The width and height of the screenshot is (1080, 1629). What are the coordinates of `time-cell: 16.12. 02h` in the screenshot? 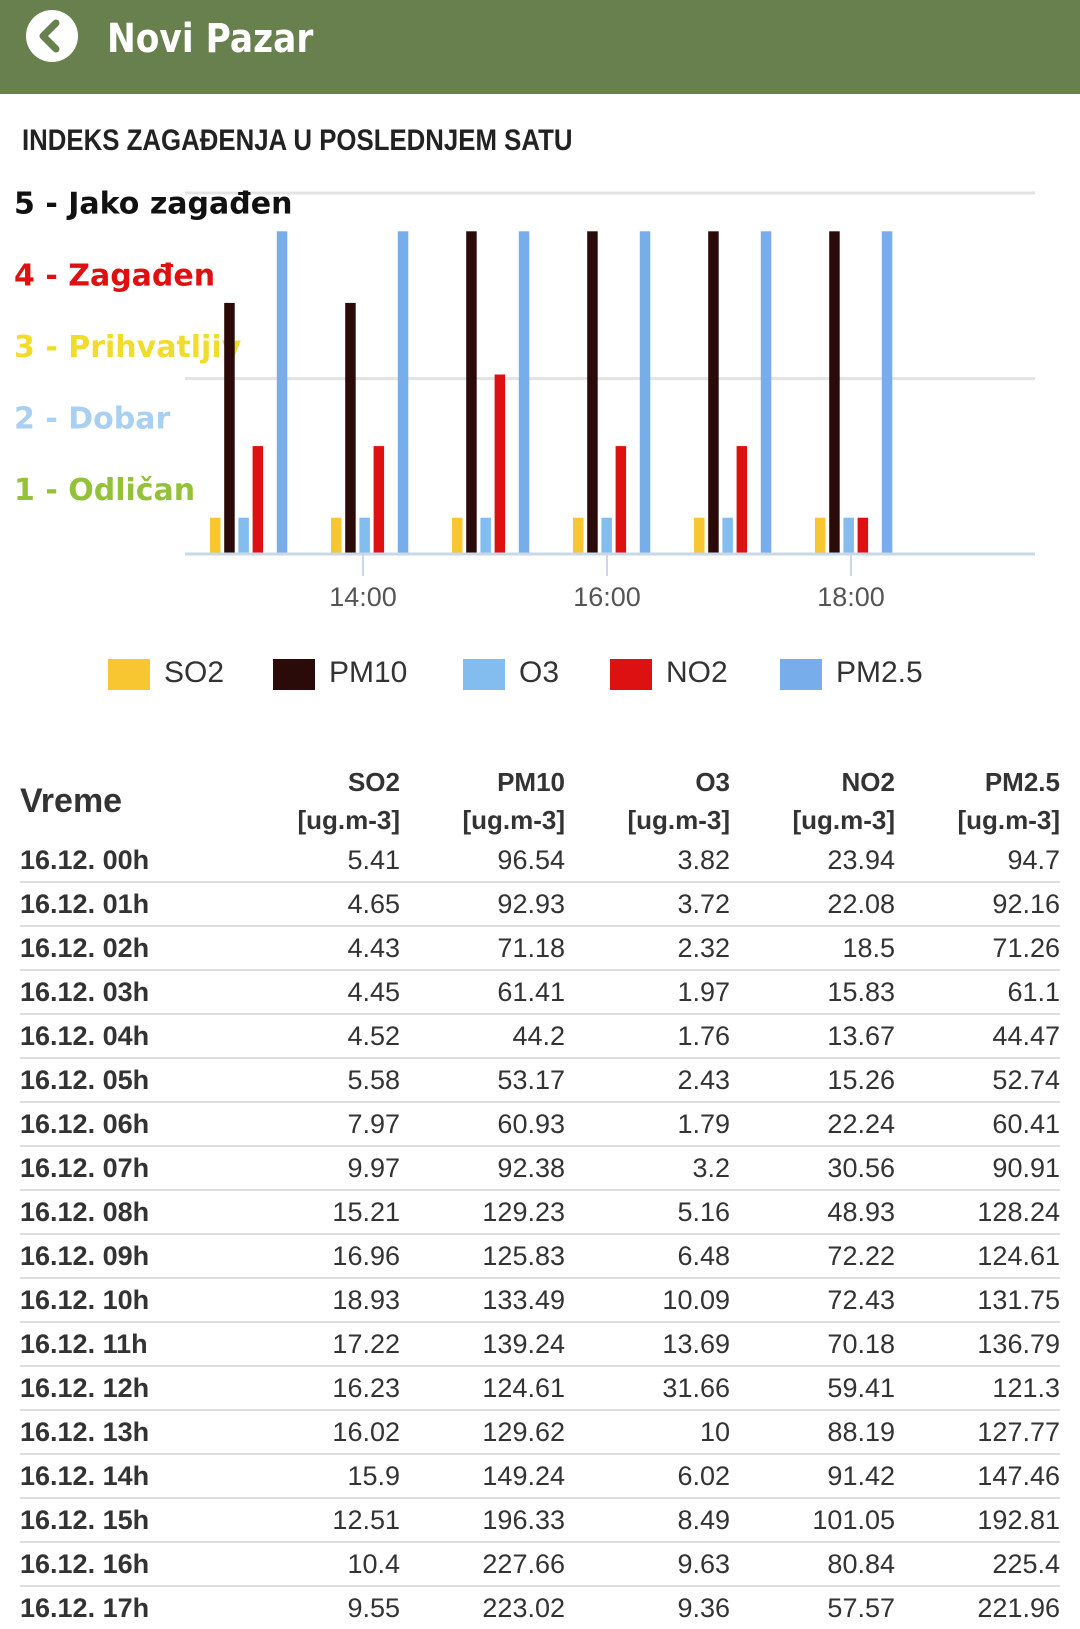 It's located at (127, 947).